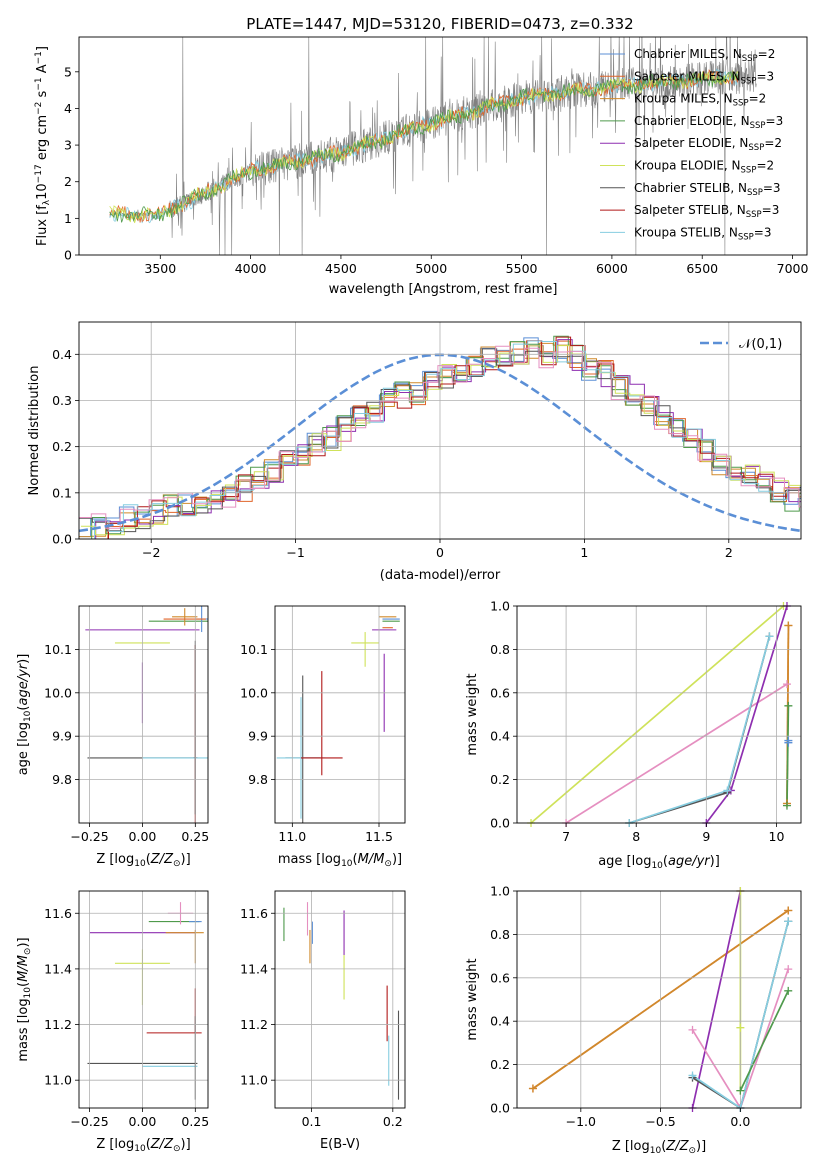 This screenshot has height=1170, width=819. What do you see at coordinates (340, 1144) in the screenshot?
I see `x-axis-label: E(B-V)` at bounding box center [340, 1144].